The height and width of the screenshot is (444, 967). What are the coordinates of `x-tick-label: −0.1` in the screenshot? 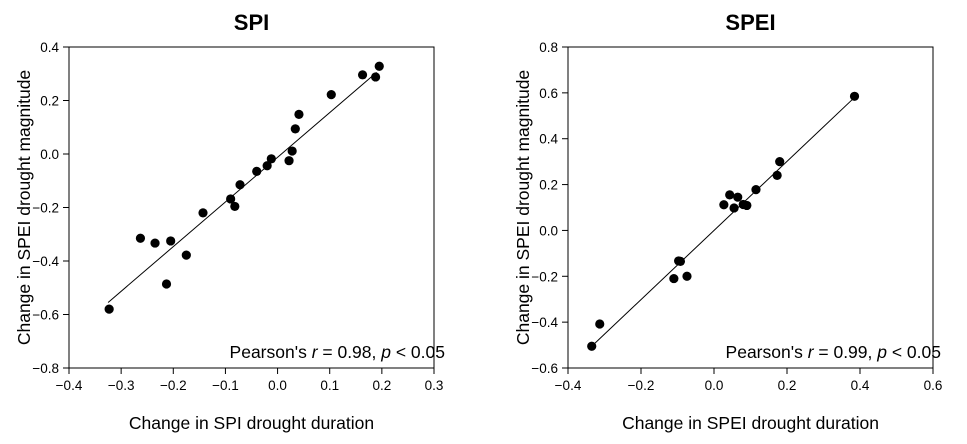 It's located at (225, 385).